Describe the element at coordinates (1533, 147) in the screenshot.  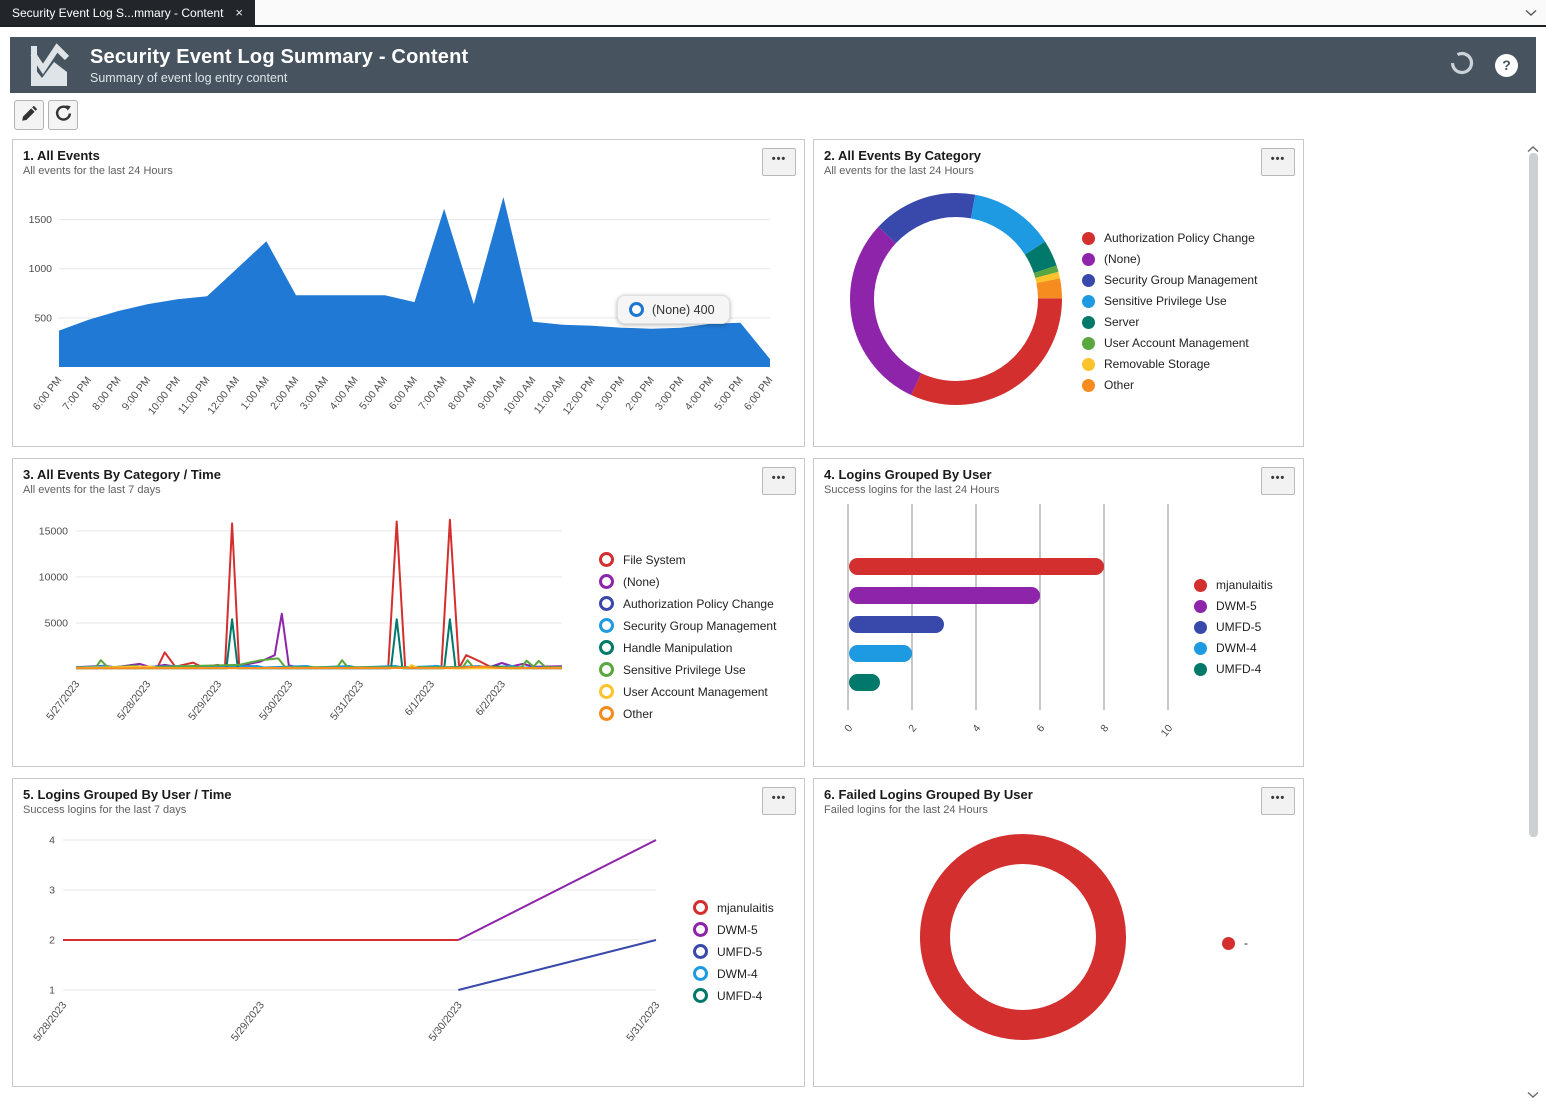
I see `scroll-up-icon` at that location.